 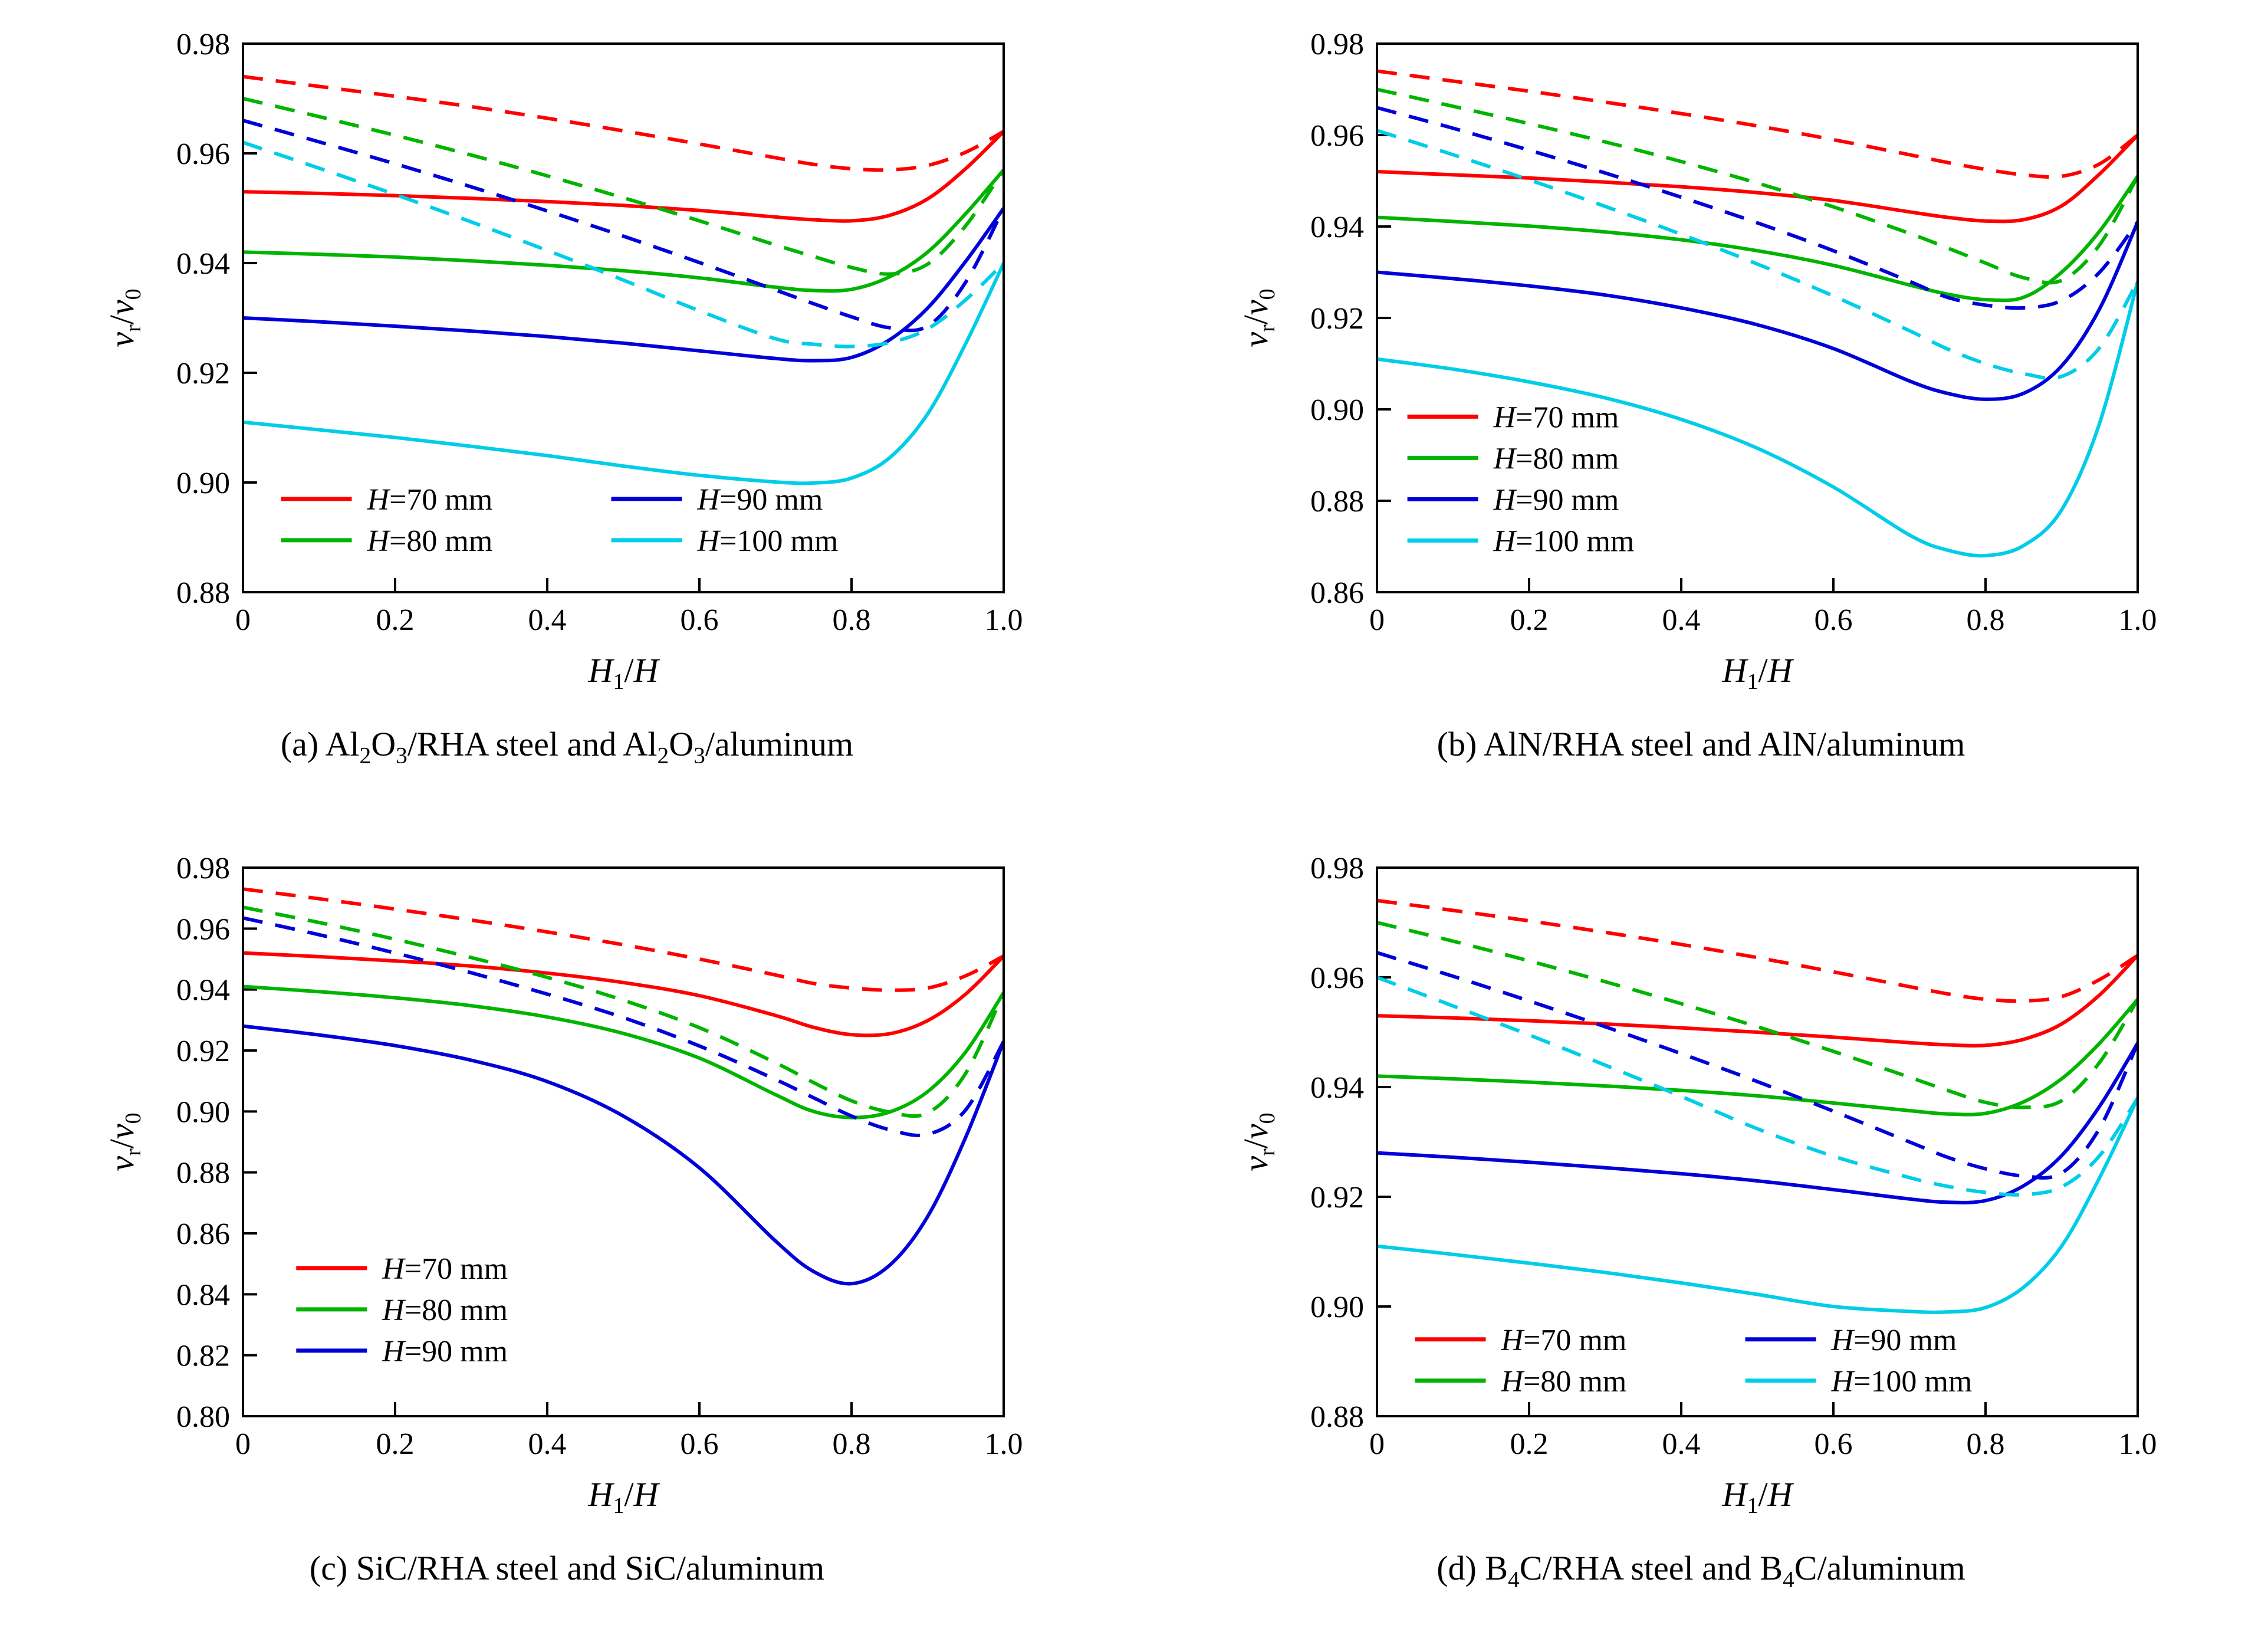 What do you see at coordinates (203, 1417) in the screenshot?
I see `y-tick-label: 0.80` at bounding box center [203, 1417].